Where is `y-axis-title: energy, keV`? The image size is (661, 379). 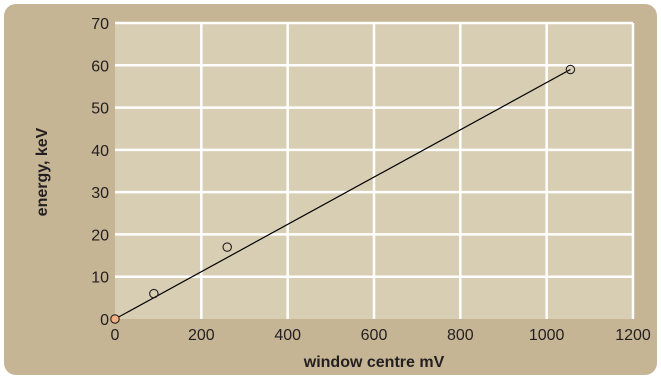 y-axis-title: energy, keV is located at coordinates (42, 171).